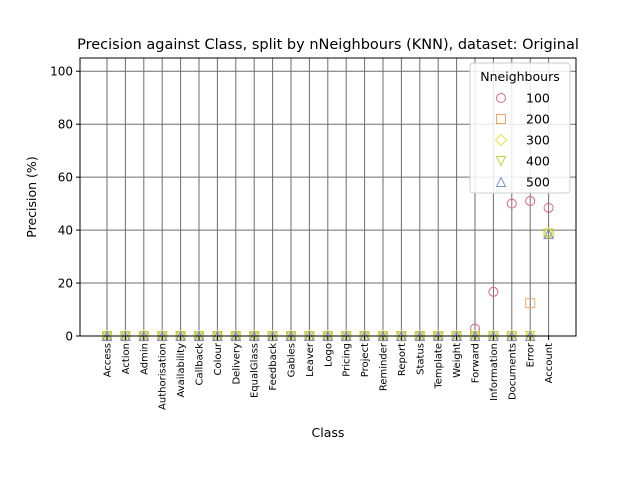  What do you see at coordinates (126, 358) in the screenshot?
I see `x-tick-label: Action` at bounding box center [126, 358].